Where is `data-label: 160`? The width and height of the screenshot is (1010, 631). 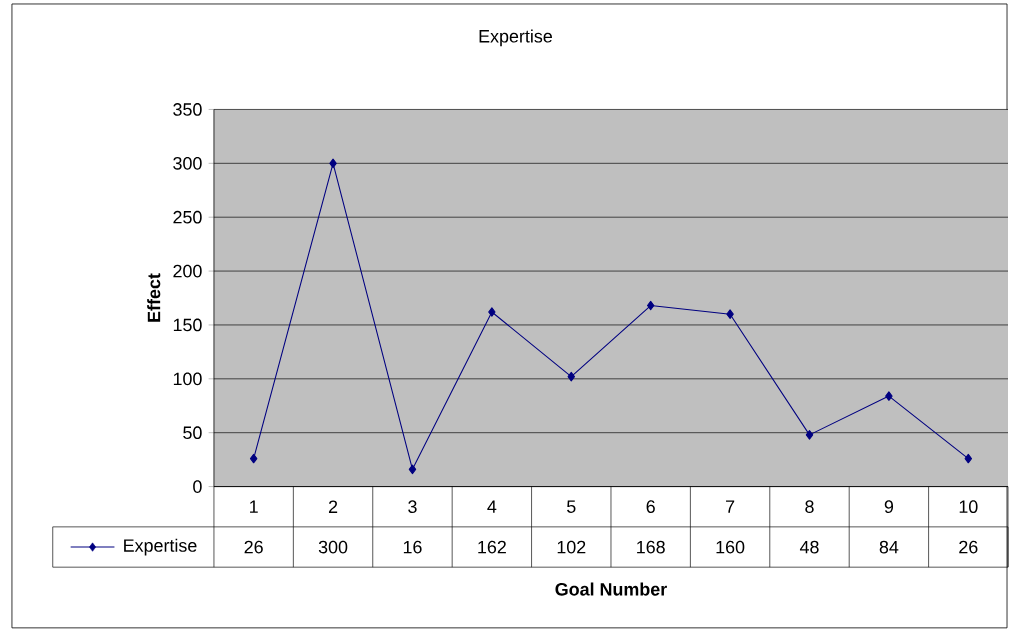 data-label: 160 is located at coordinates (730, 547).